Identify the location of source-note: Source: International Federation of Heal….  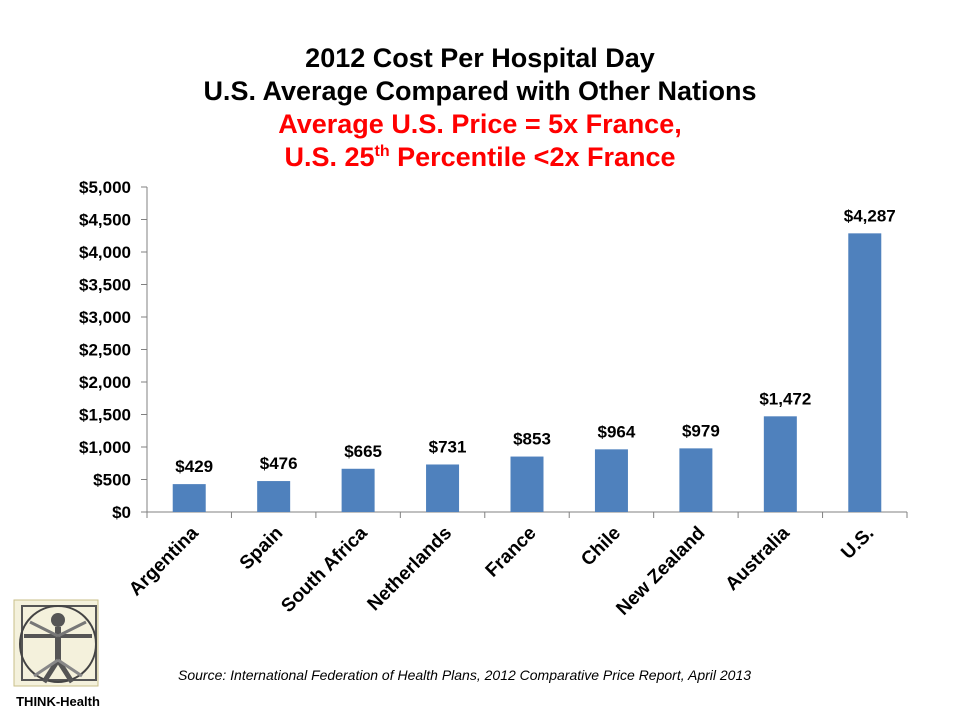
(465, 675).